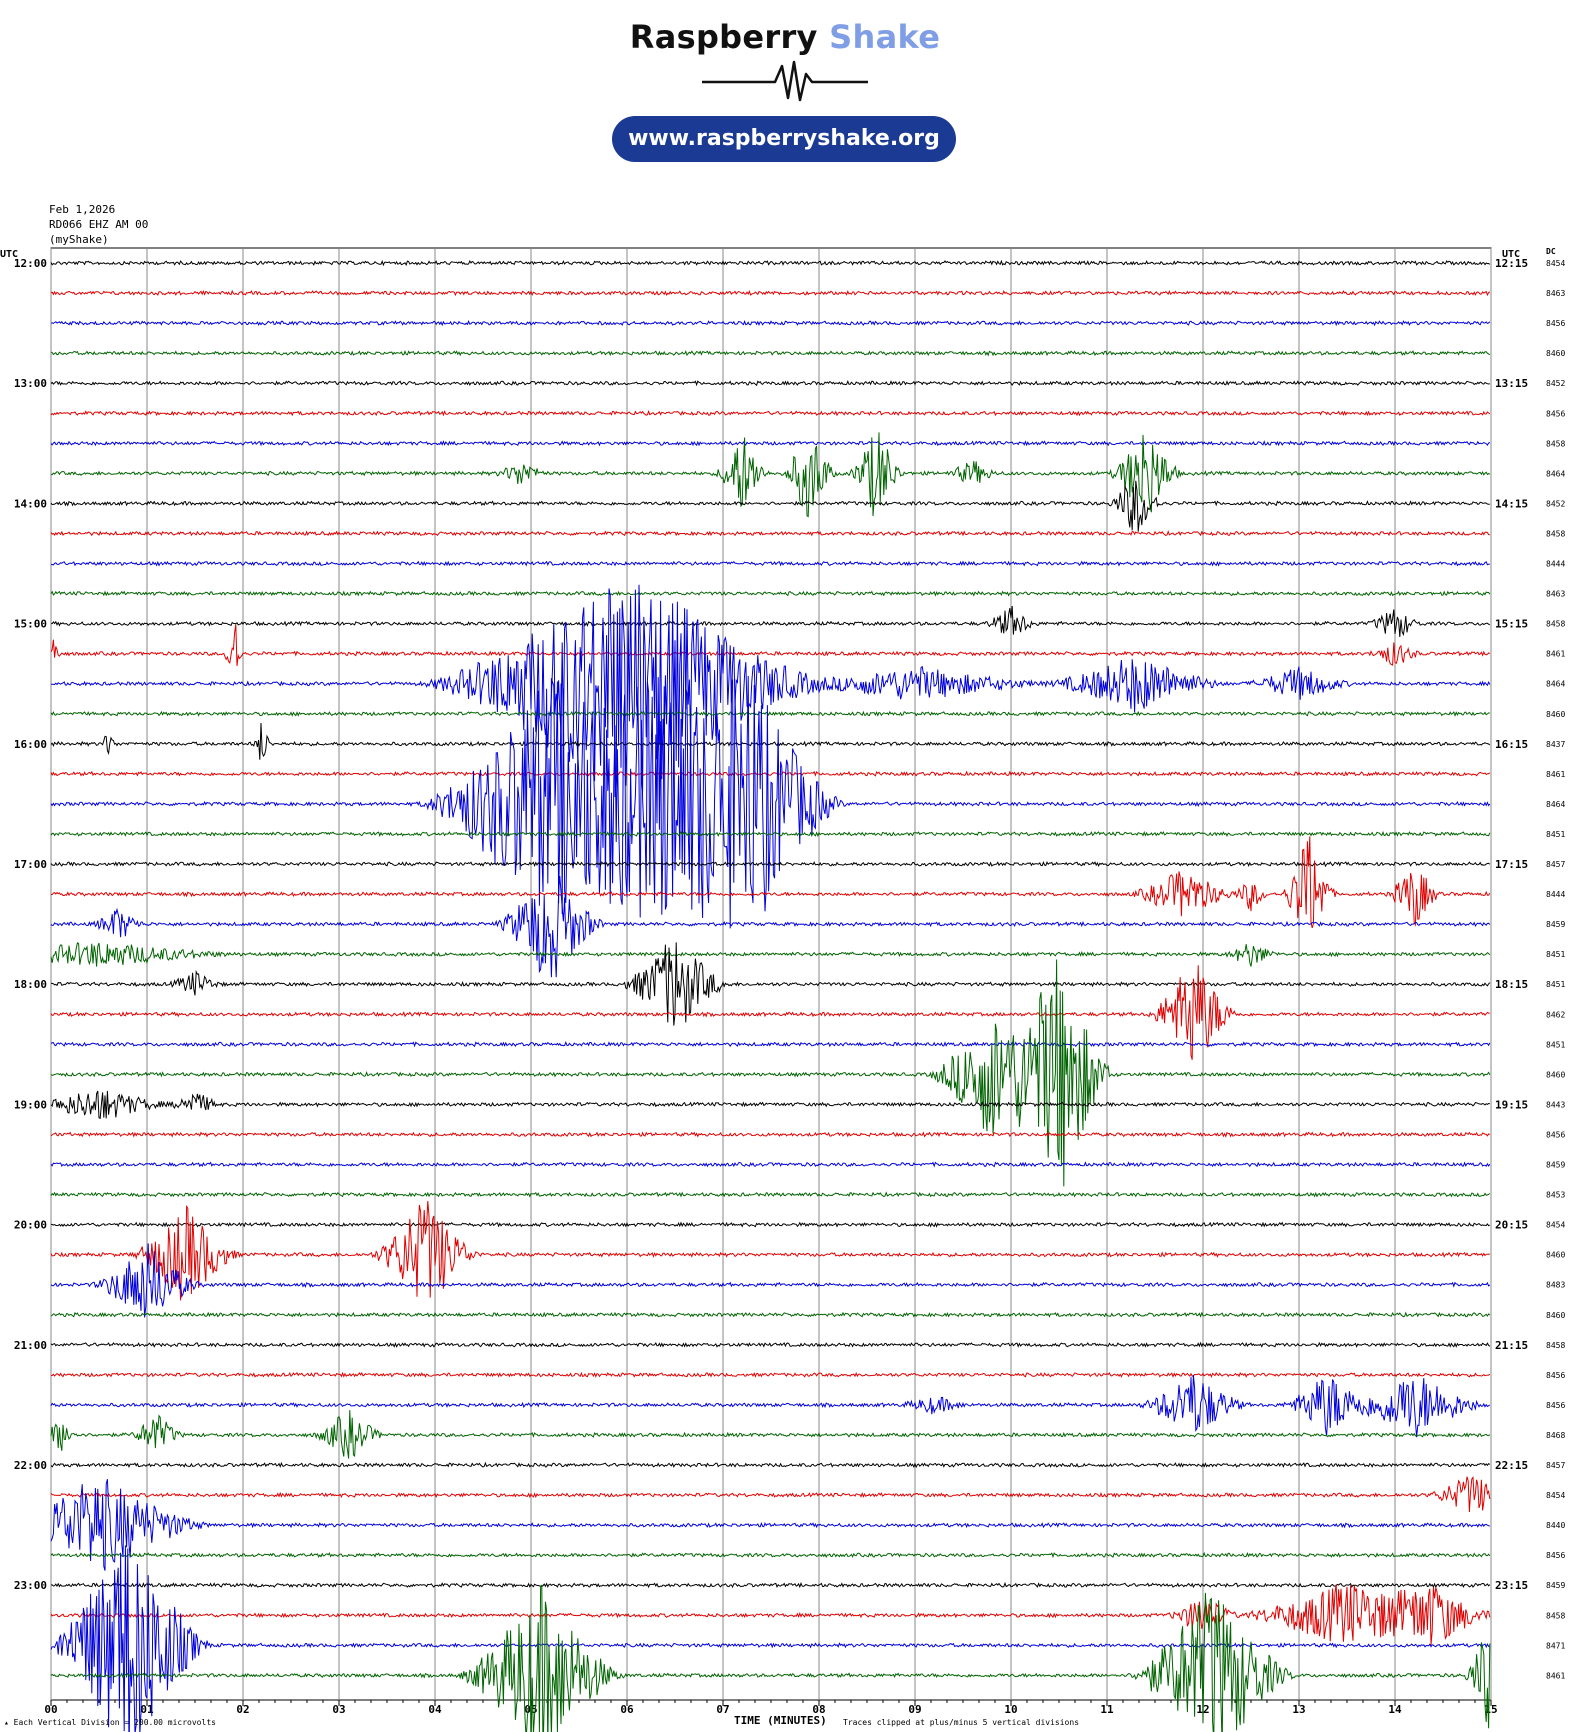 The image size is (1570, 1732). I want to click on dc-header: DC, so click(1551, 251).